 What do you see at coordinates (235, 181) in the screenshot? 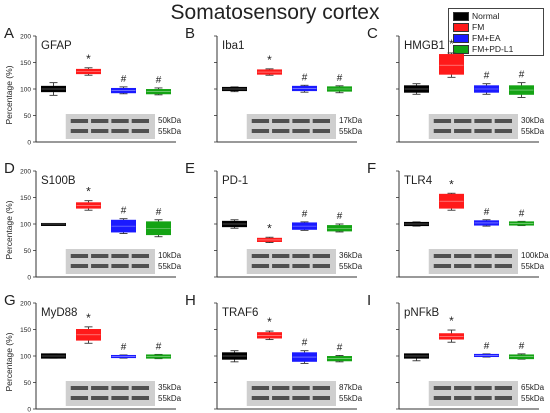
I see `panel-e-protein-label: PD-1` at bounding box center [235, 181].